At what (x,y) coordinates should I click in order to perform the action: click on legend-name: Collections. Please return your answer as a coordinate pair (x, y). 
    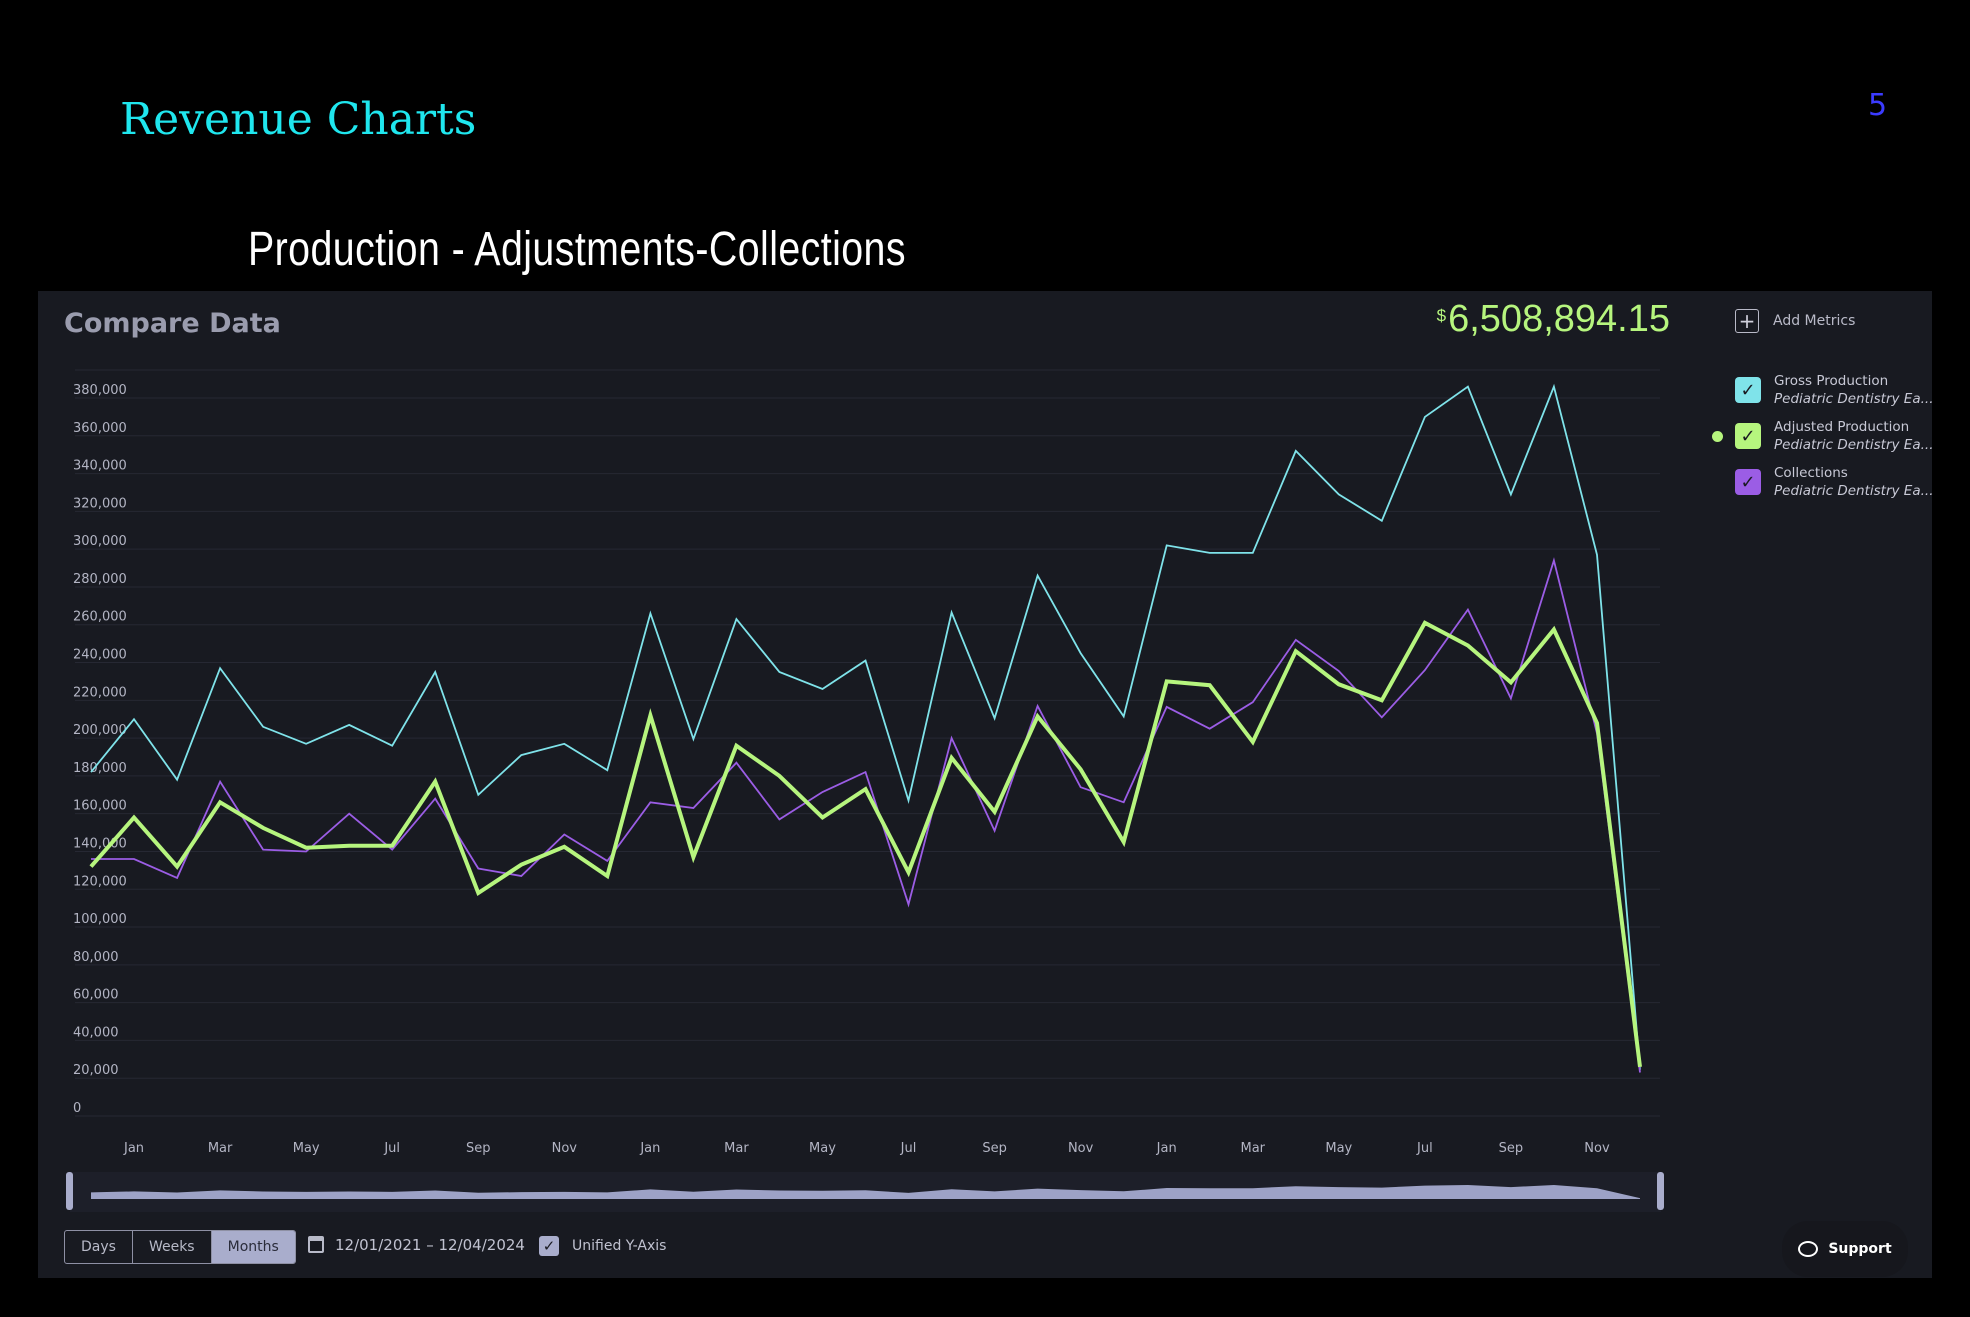
    Looking at the image, I should click on (1811, 473).